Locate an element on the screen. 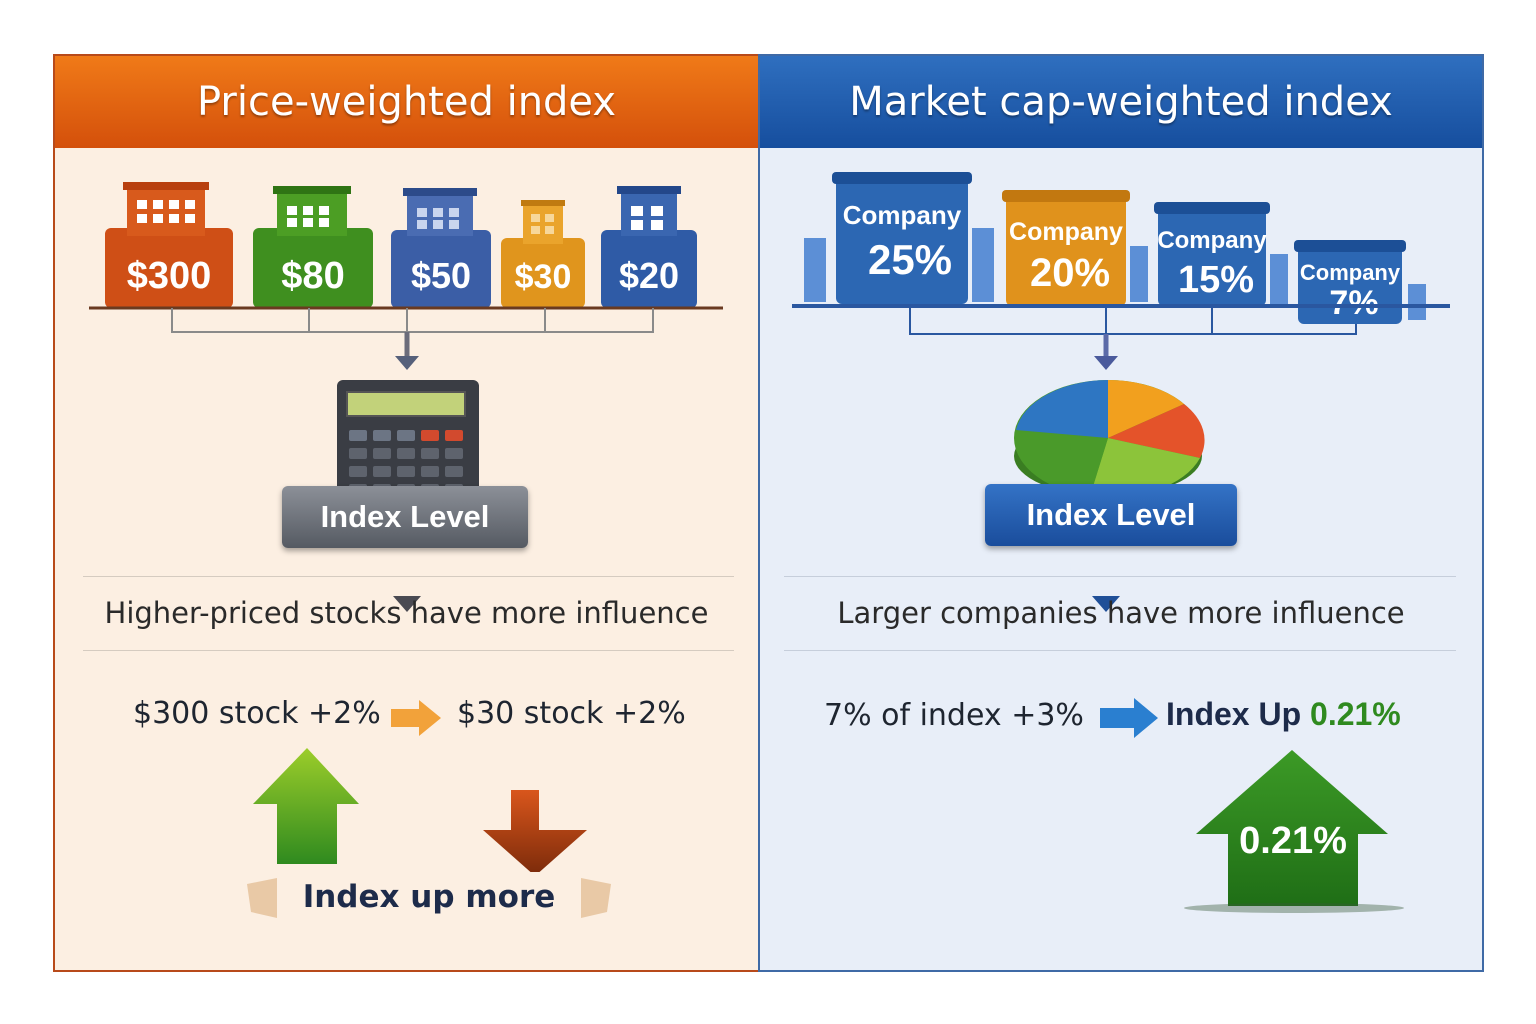  market-cap-title: Market cap-weighted index is located at coordinates (1121, 102).